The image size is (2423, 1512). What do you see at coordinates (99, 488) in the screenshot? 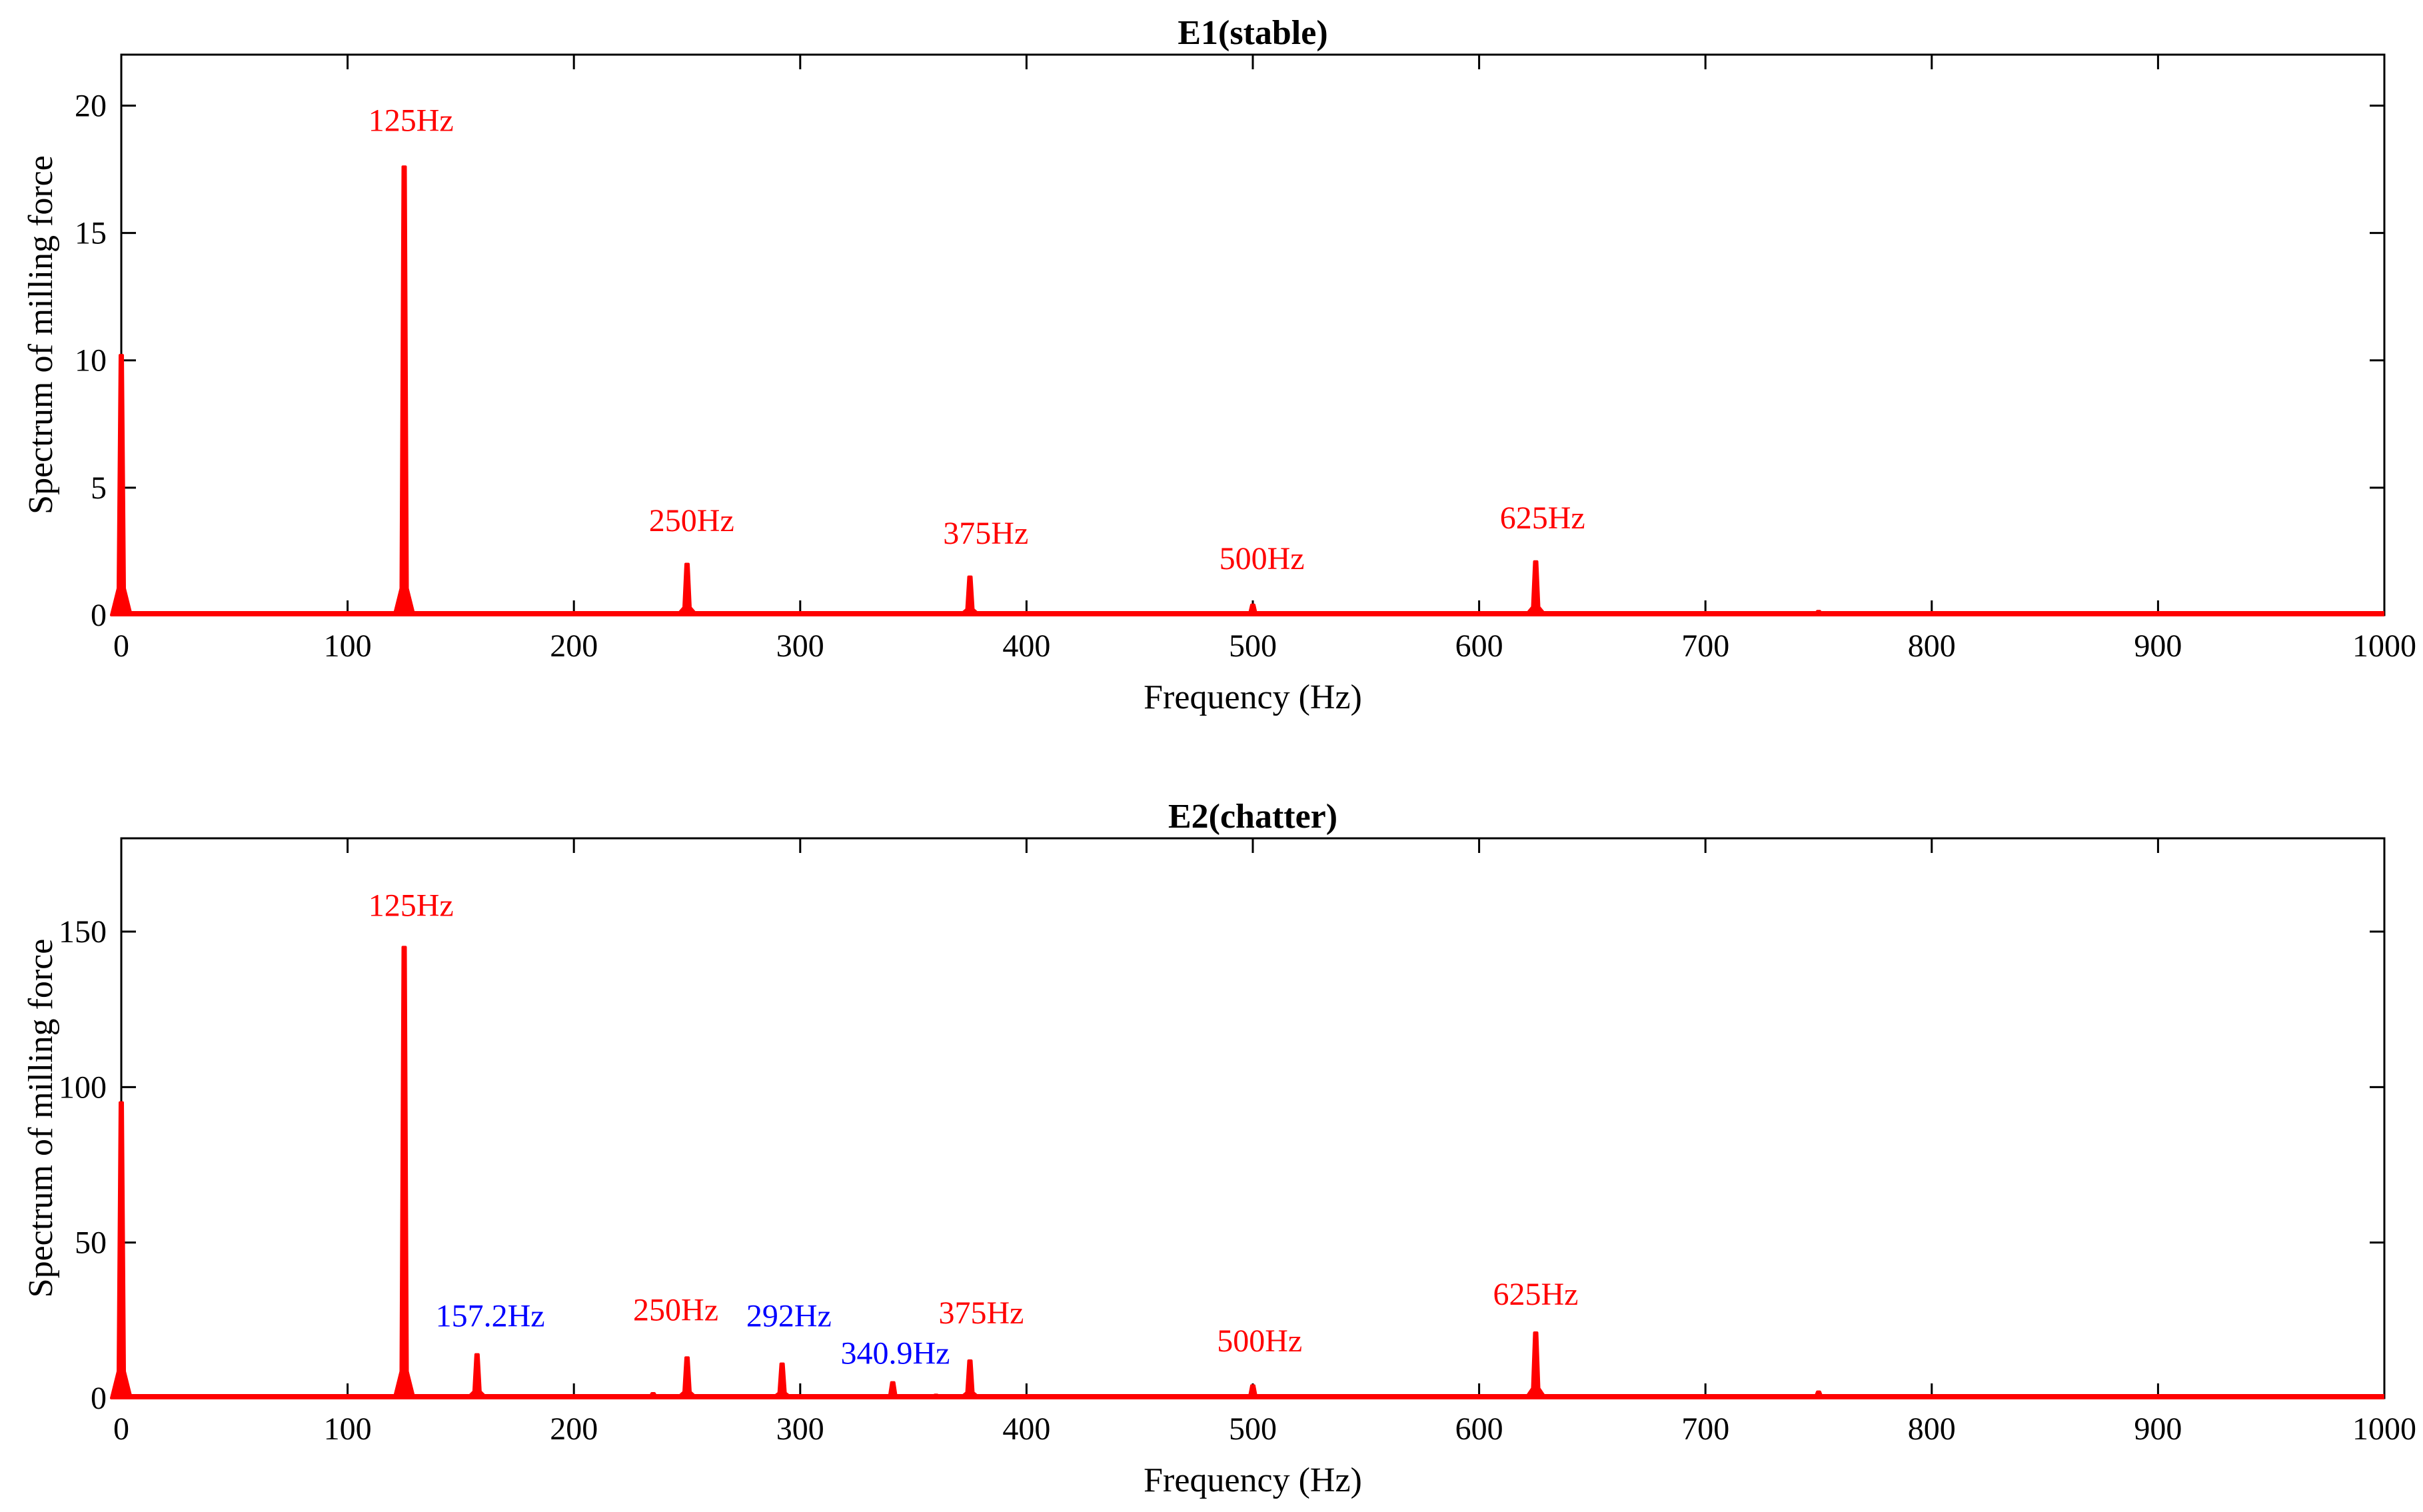
I see `y-tick-label: 5` at bounding box center [99, 488].